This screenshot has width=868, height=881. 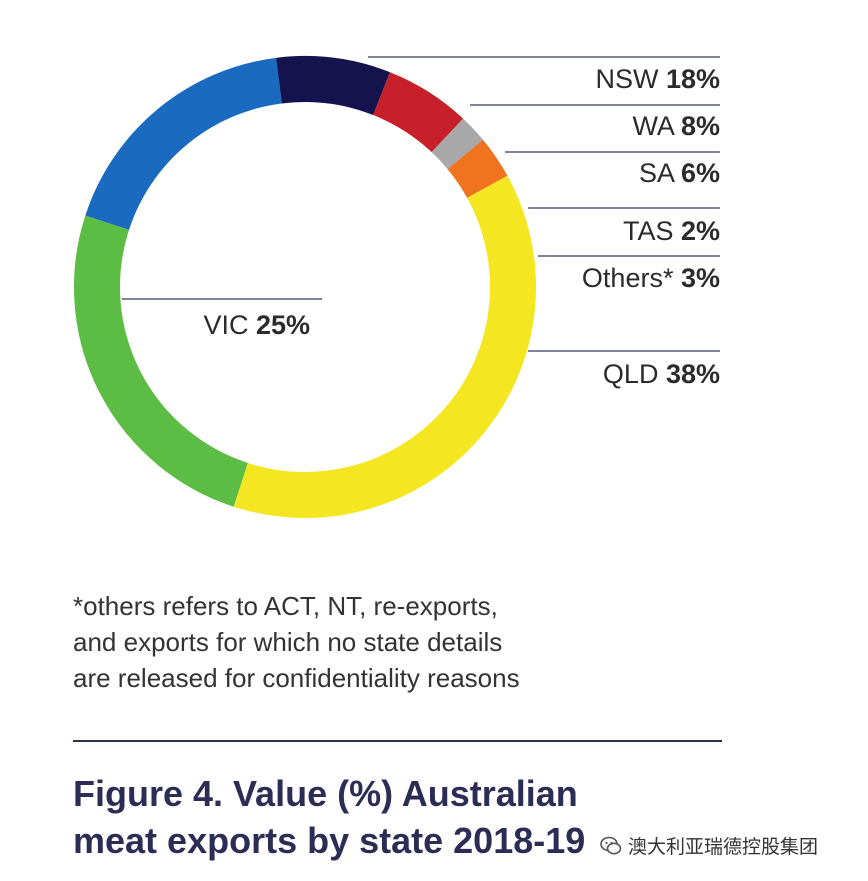 I want to click on label-vic: VIC 25%, so click(x=256, y=325).